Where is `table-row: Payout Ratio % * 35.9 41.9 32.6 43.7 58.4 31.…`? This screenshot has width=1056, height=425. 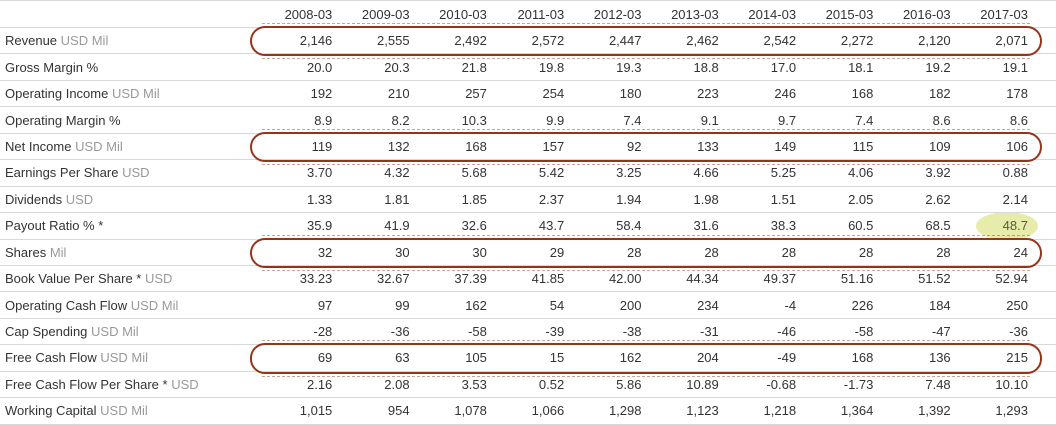 table-row: Payout Ratio % * 35.9 41.9 32.6 43.7 58.4 31.… is located at coordinates (528, 226).